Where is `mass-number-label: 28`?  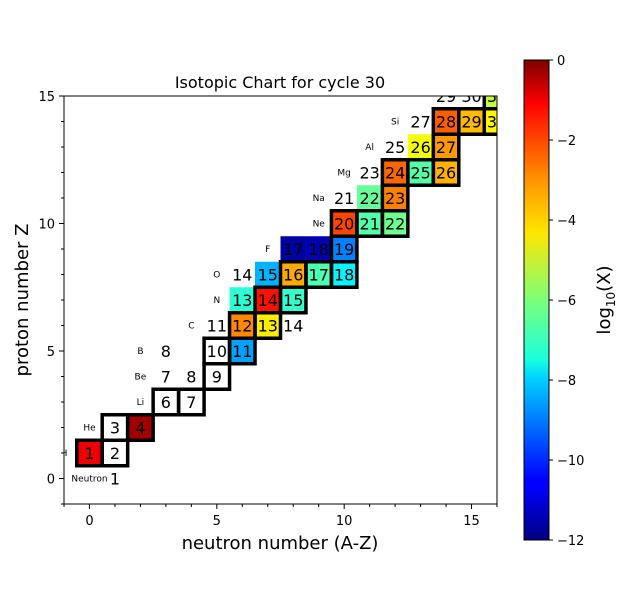 mass-number-label: 28 is located at coordinates (446, 122).